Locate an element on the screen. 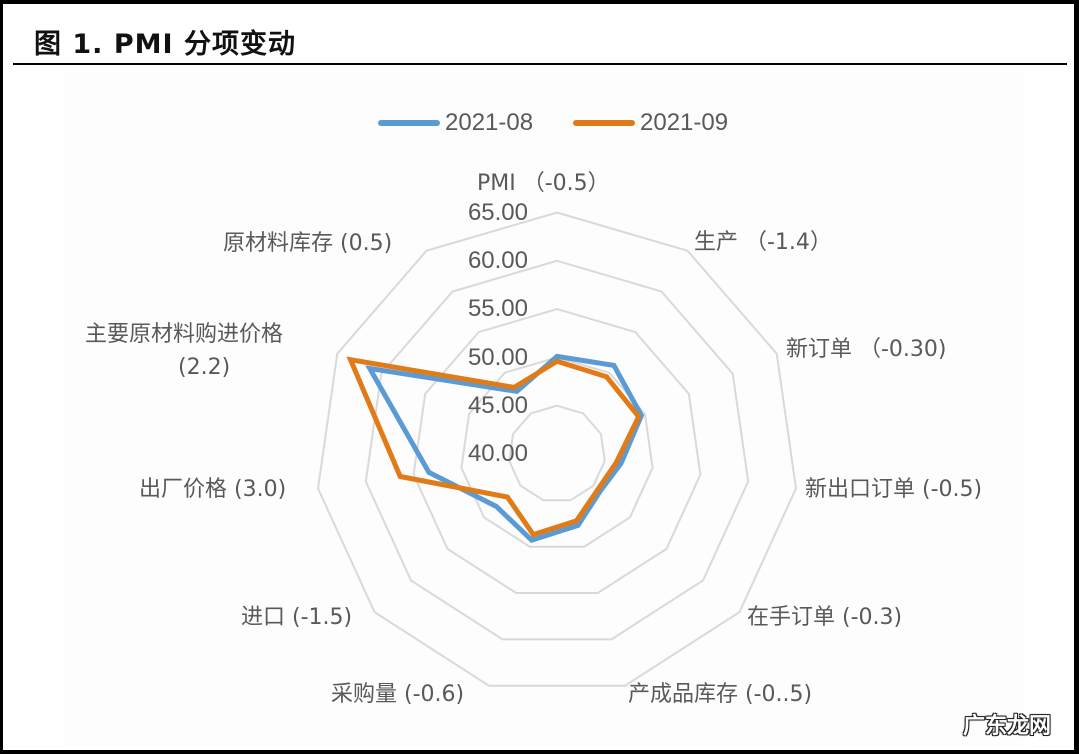  axis-label-raw-material-inventory: 原材料库存 (0.5) is located at coordinates (308, 243).